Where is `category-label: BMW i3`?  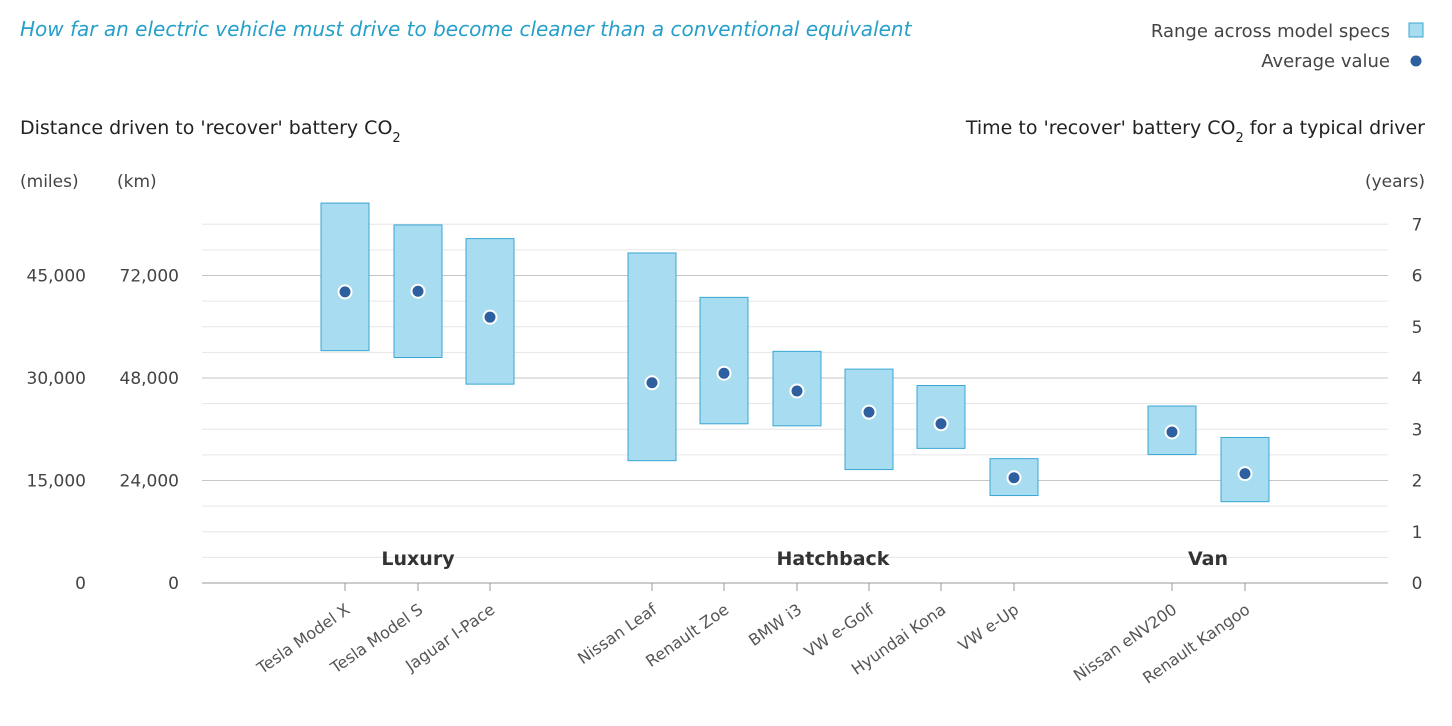
category-label: BMW i3 is located at coordinates (775, 625).